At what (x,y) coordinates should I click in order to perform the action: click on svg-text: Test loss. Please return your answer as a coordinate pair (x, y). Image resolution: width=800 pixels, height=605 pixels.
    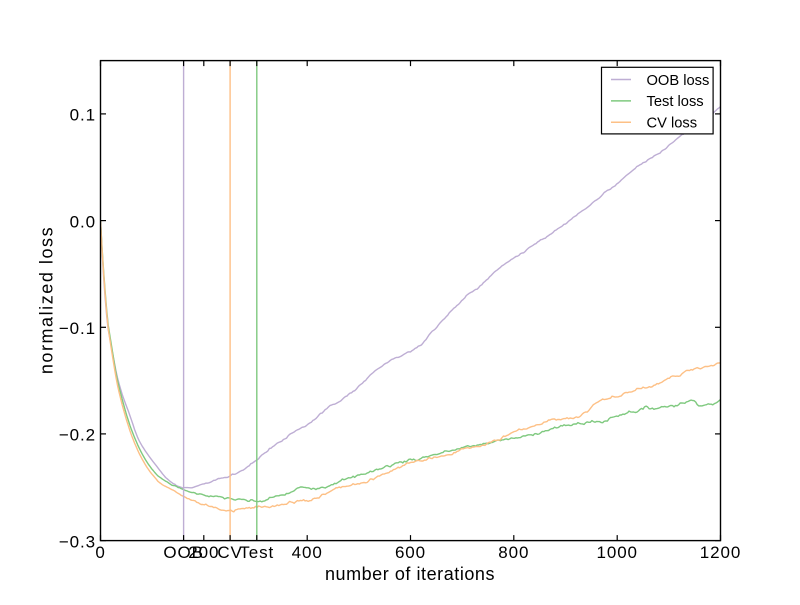
    Looking at the image, I should click on (675, 102).